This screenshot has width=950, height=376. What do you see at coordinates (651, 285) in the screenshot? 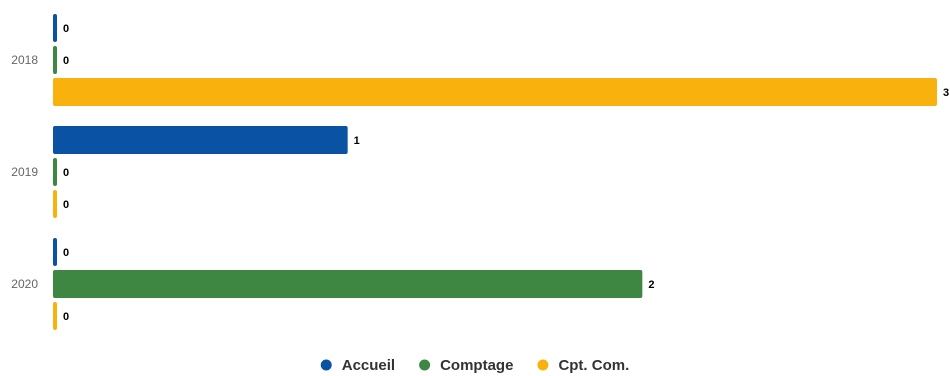
I see `data-label-2020-1: 2` at bounding box center [651, 285].